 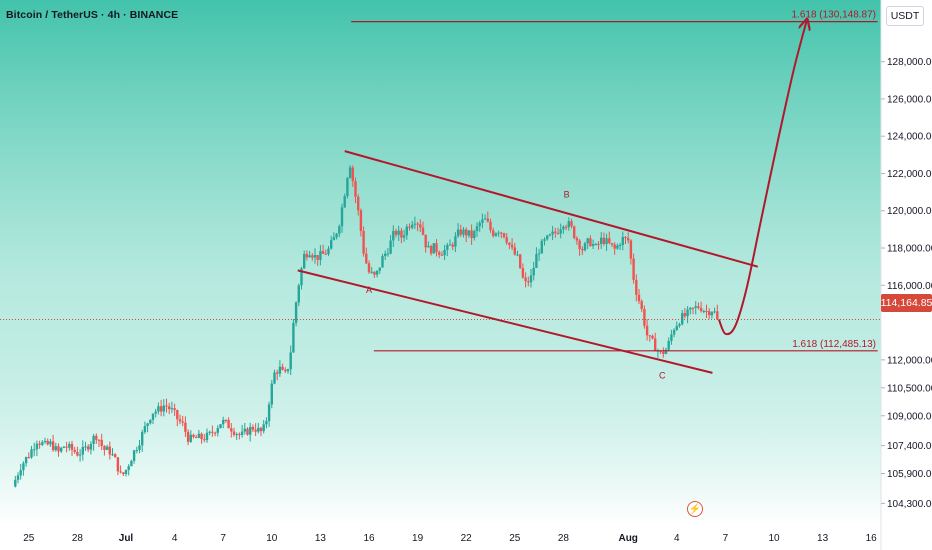 I want to click on time-tick-label: 19, so click(x=418, y=538).